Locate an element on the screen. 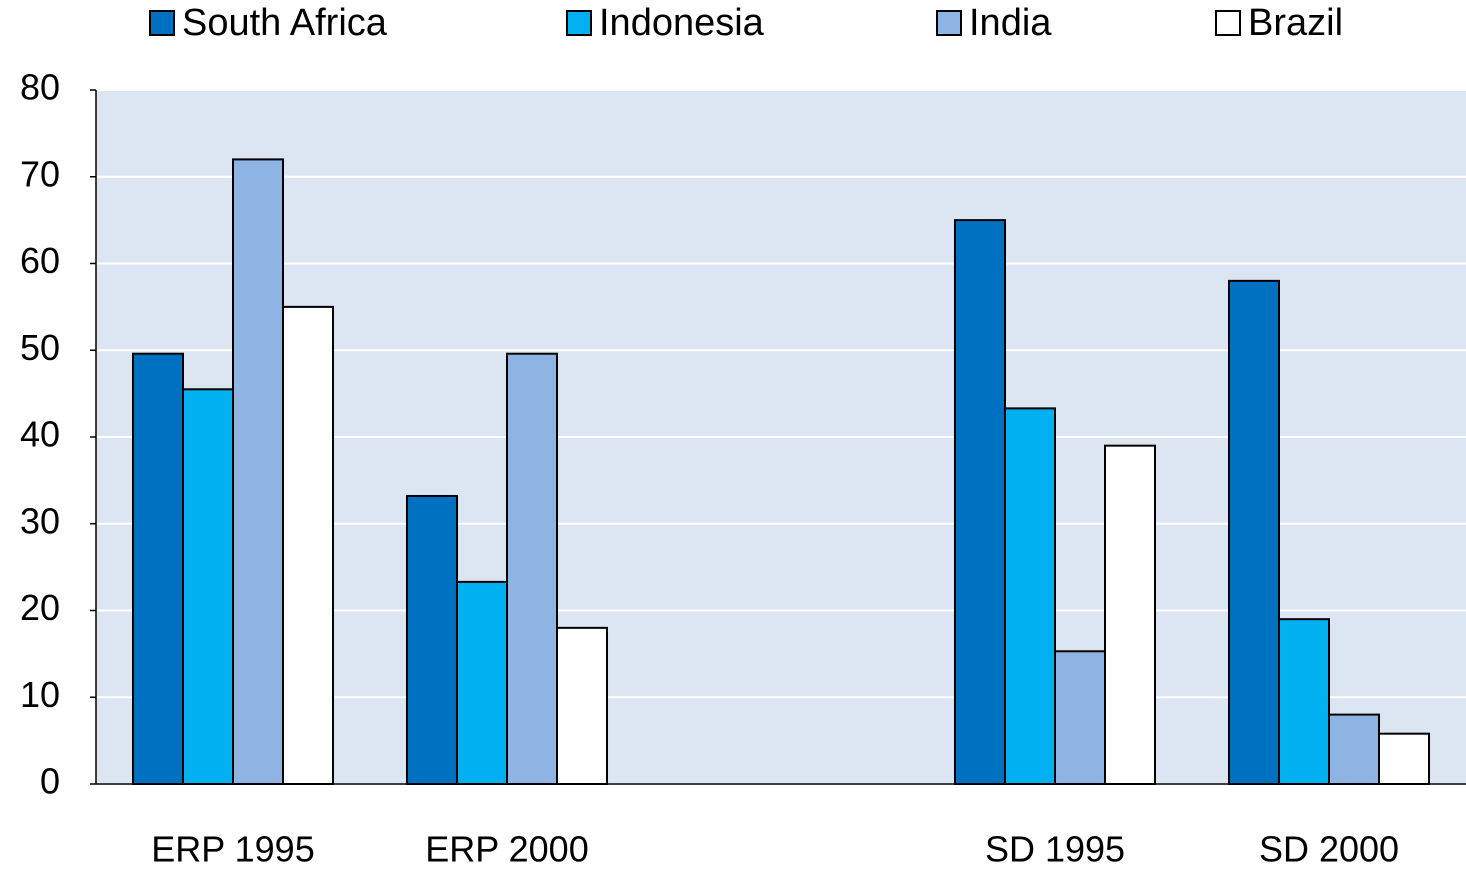 The height and width of the screenshot is (872, 1466). y-tick-label: 60 is located at coordinates (40, 260).